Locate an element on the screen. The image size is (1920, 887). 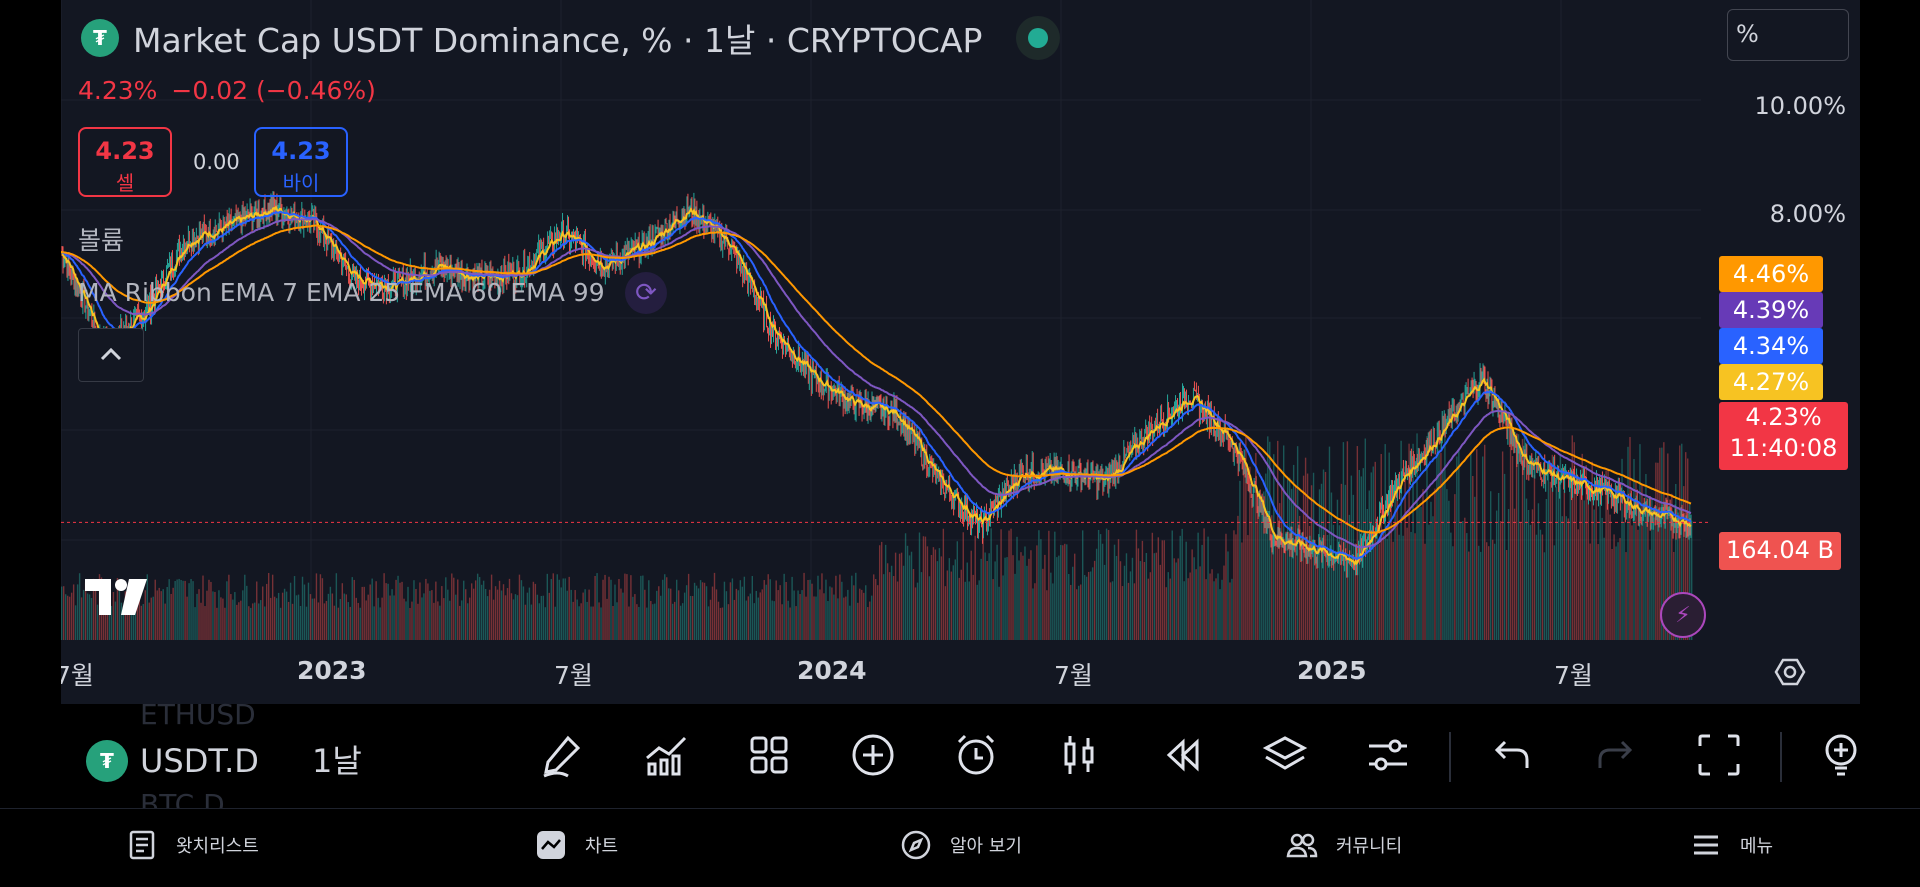
volume-indicator-label: 볼륨 is located at coordinates (101, 240).